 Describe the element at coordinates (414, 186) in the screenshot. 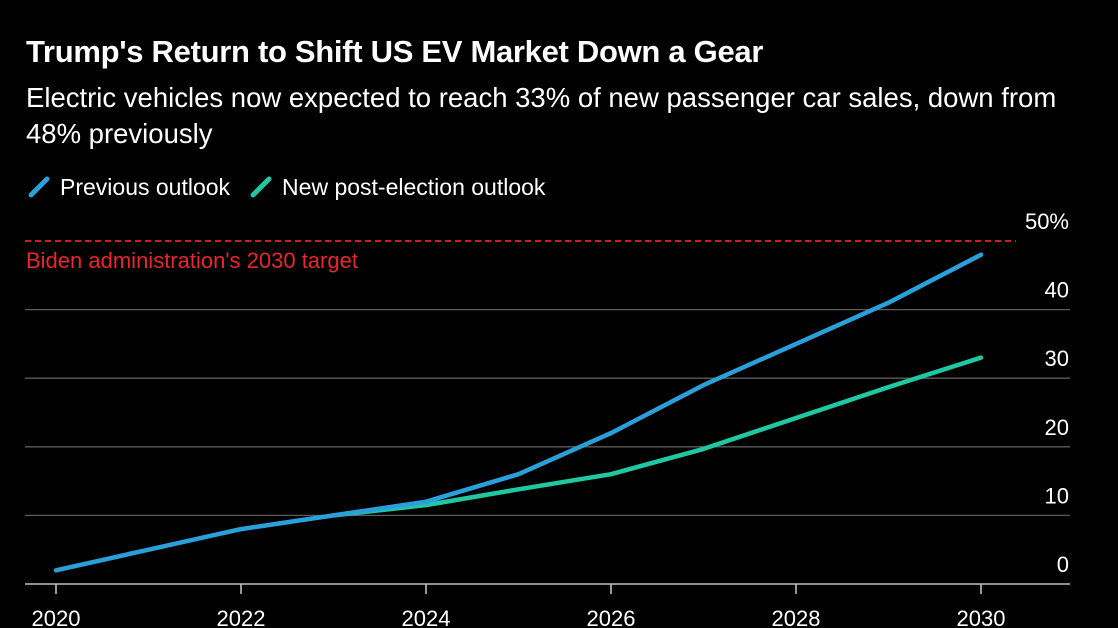

I see `legend-label-new: New post-election outlook` at that location.